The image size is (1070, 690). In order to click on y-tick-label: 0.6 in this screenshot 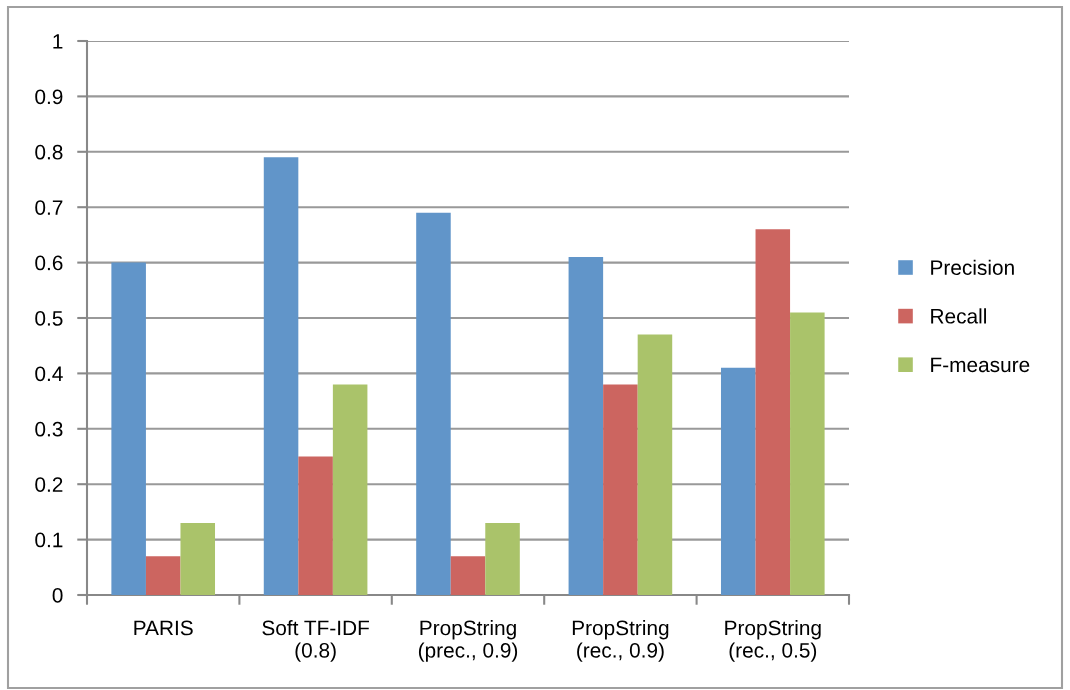, I will do `click(49, 263)`.